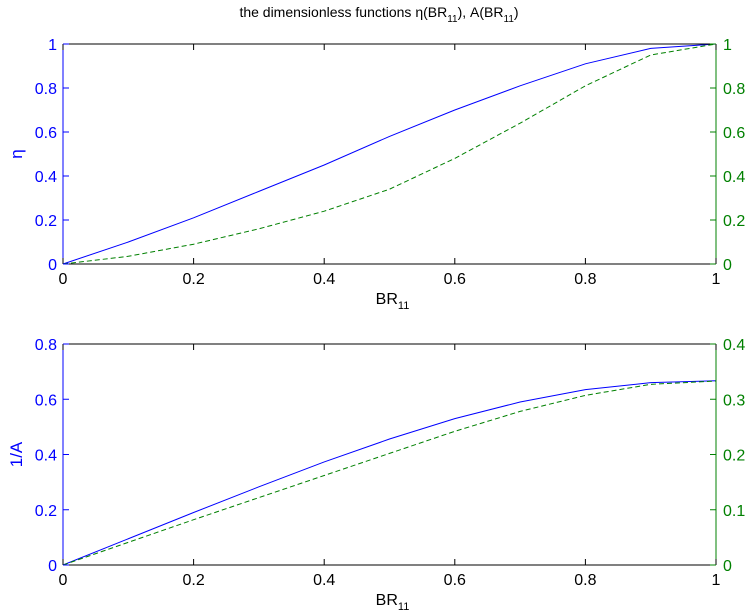 The width and height of the screenshot is (754, 613). What do you see at coordinates (727, 45) in the screenshot?
I see `right-y-tick-label: 1` at bounding box center [727, 45].